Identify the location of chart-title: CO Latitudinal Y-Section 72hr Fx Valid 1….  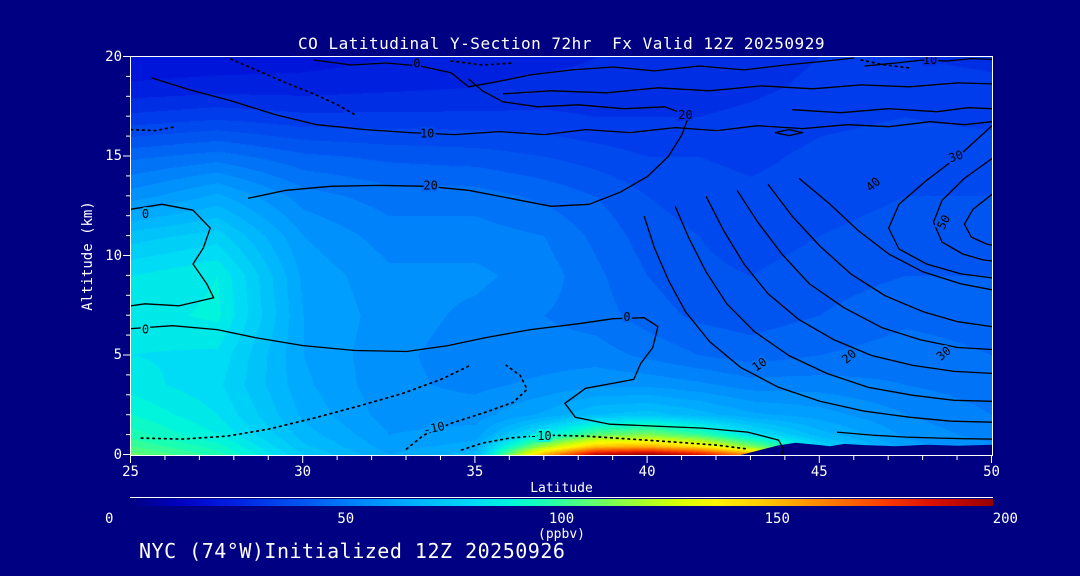
(561, 43).